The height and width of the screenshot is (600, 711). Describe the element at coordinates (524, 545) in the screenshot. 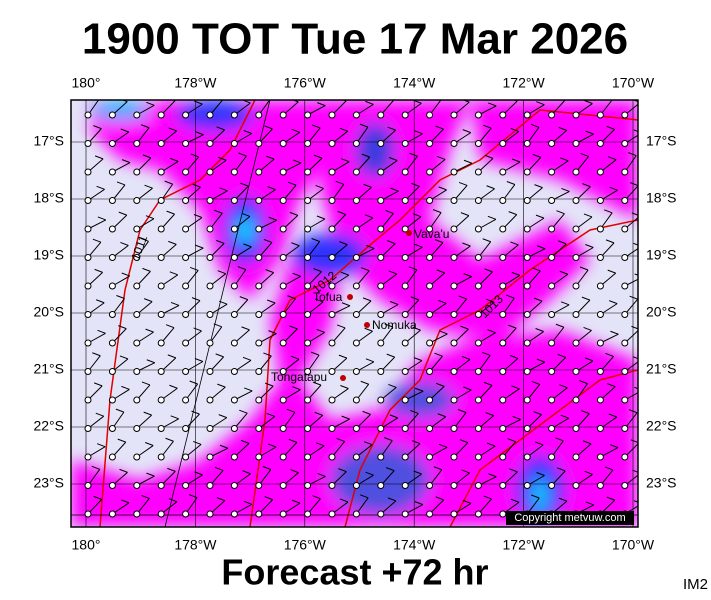

I see `lon-label: 172°W` at that location.